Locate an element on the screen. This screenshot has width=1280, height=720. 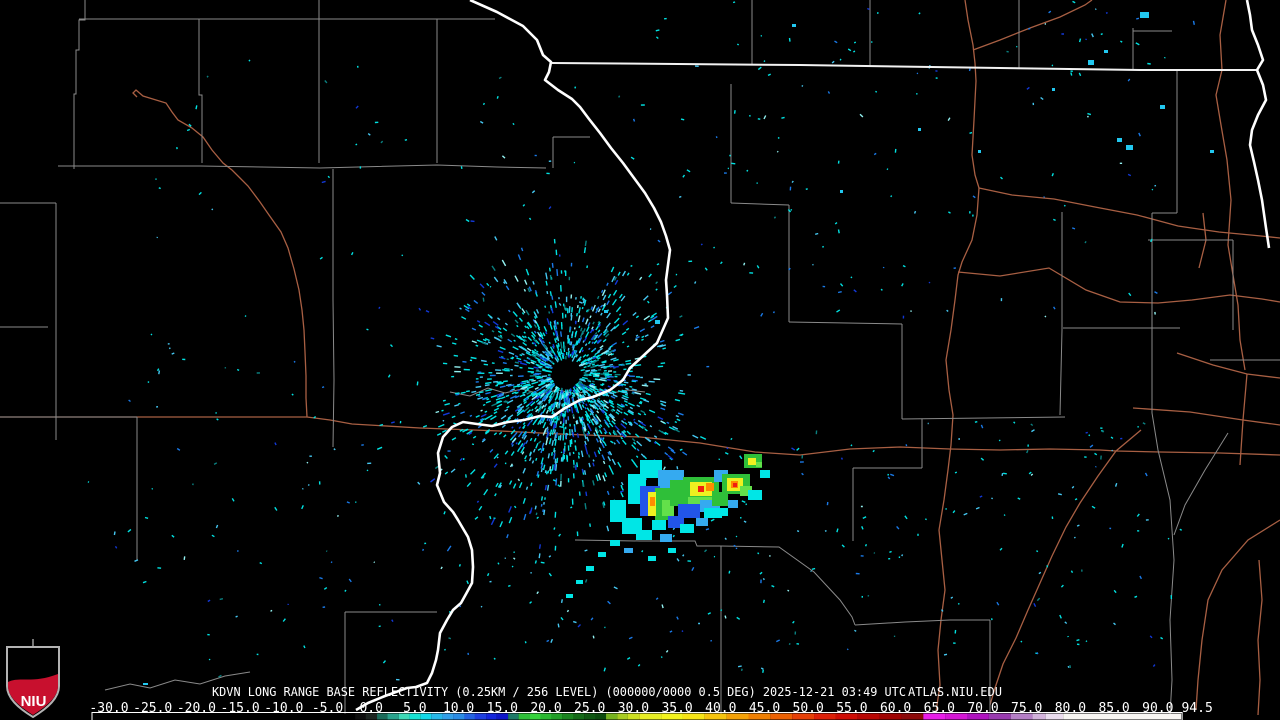
niu-logo: NIU is located at coordinates (33, 679).